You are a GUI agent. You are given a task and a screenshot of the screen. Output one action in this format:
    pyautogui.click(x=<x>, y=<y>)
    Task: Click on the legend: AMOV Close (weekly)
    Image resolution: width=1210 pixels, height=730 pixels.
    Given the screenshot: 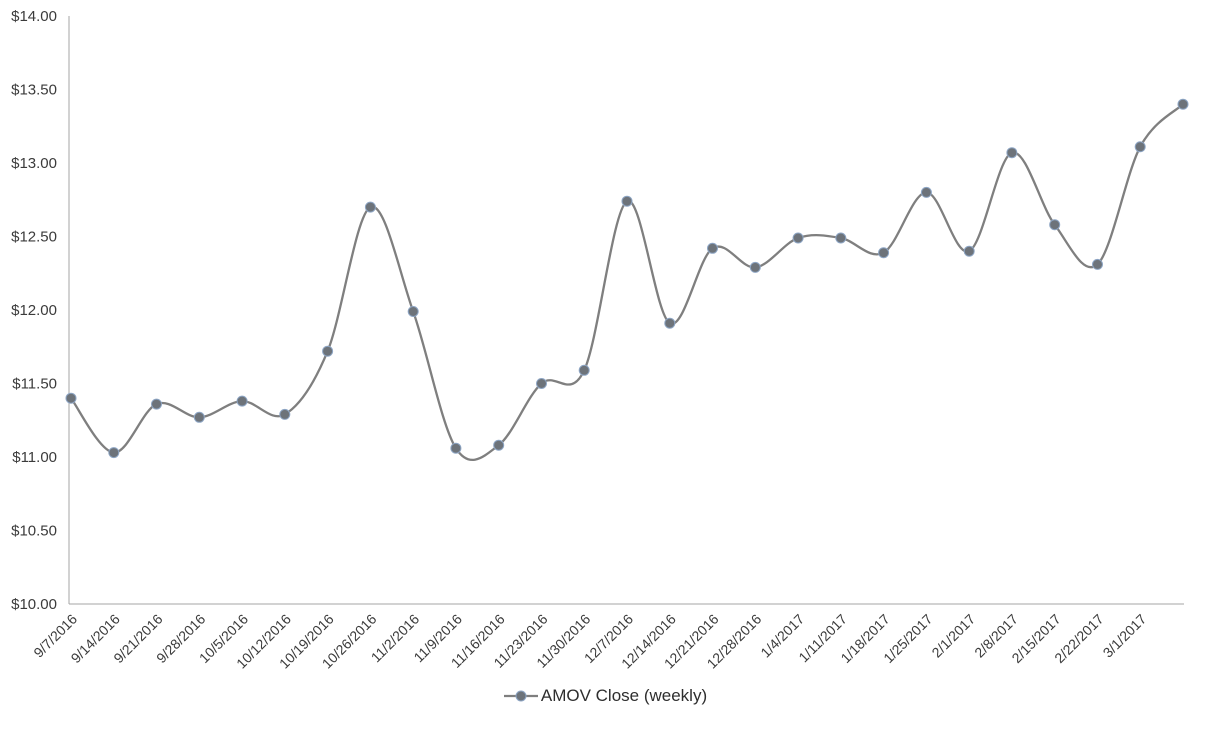 What is the action you would take?
    pyautogui.click(x=605, y=696)
    